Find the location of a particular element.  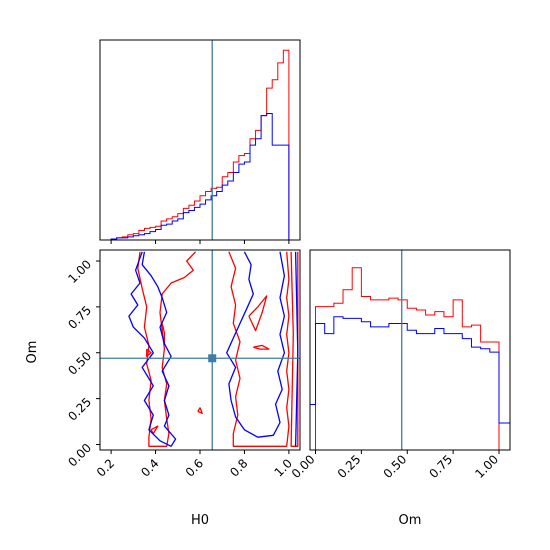

om-histogram-red-series is located at coordinates (410, 358).